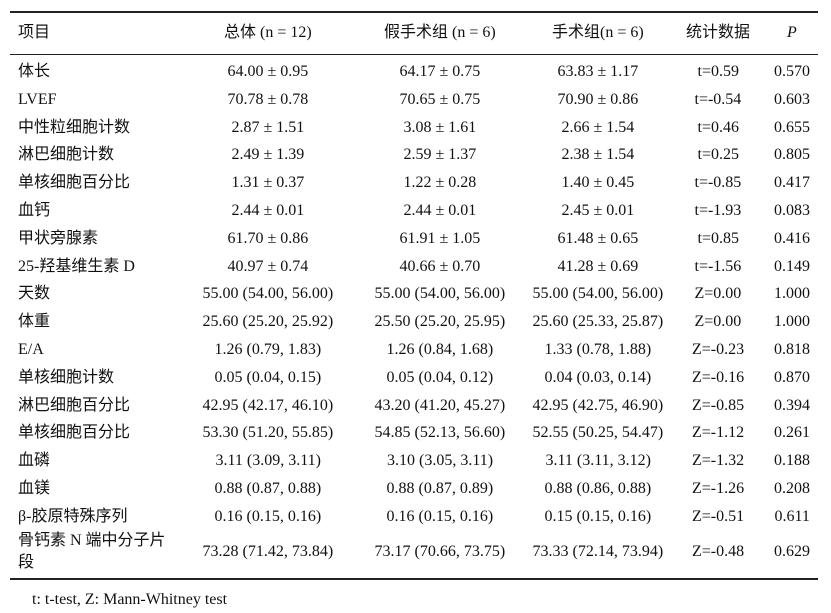  I want to click on table-cell: t=0.59, so click(718, 71).